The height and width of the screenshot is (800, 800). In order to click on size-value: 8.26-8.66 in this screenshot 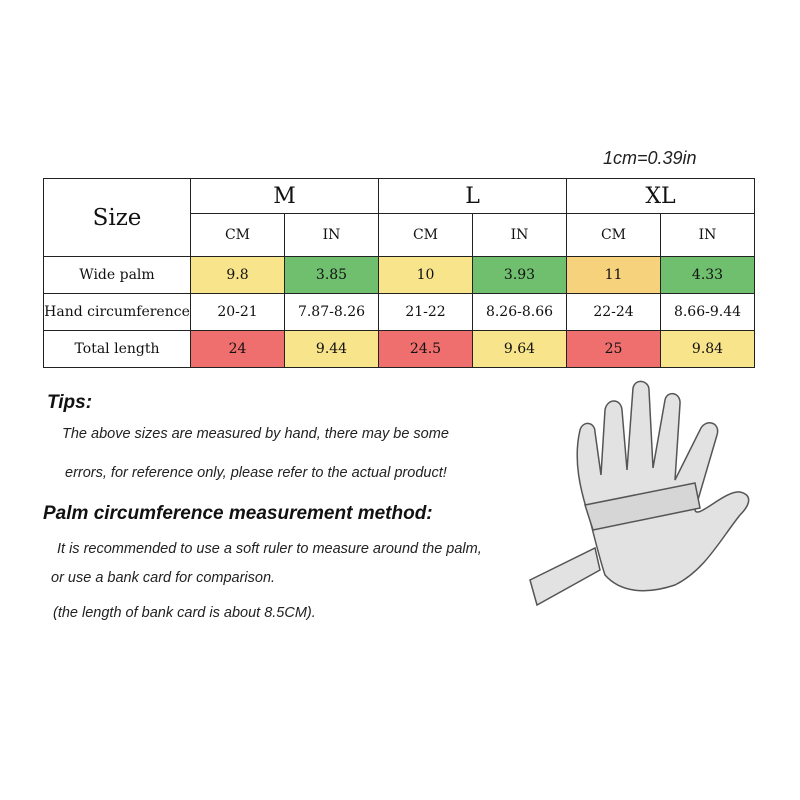, I will do `click(519, 312)`.